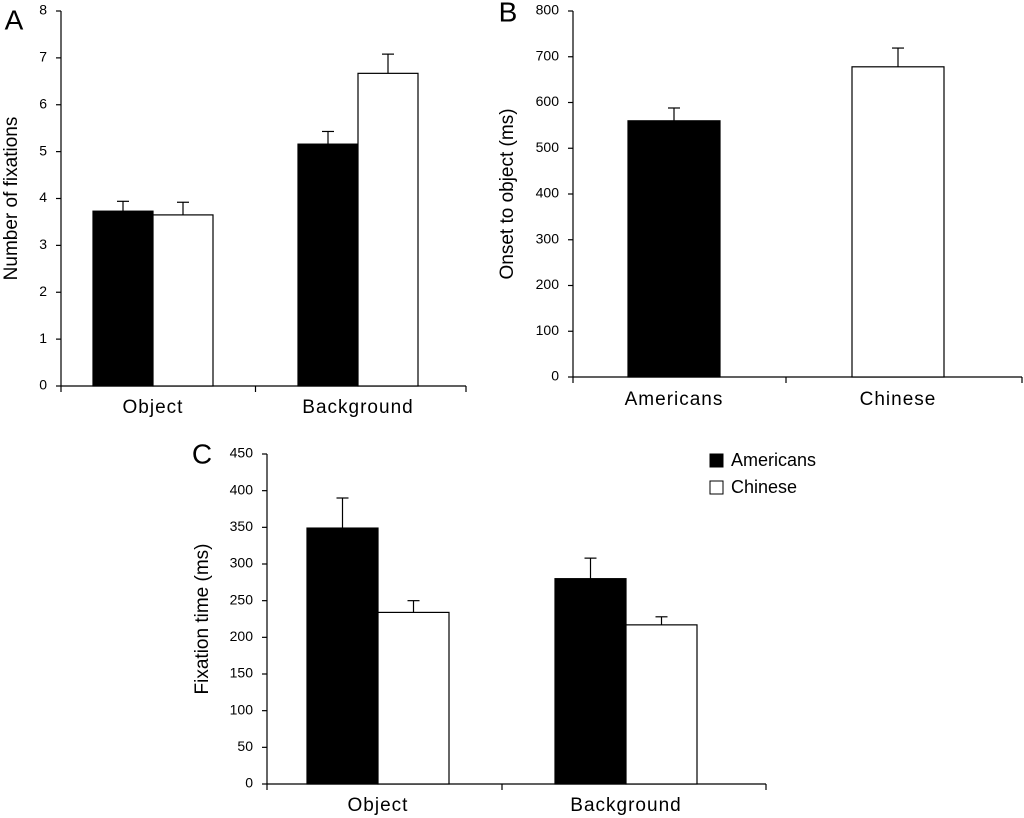  What do you see at coordinates (43, 150) in the screenshot?
I see `y-tick-label: 5` at bounding box center [43, 150].